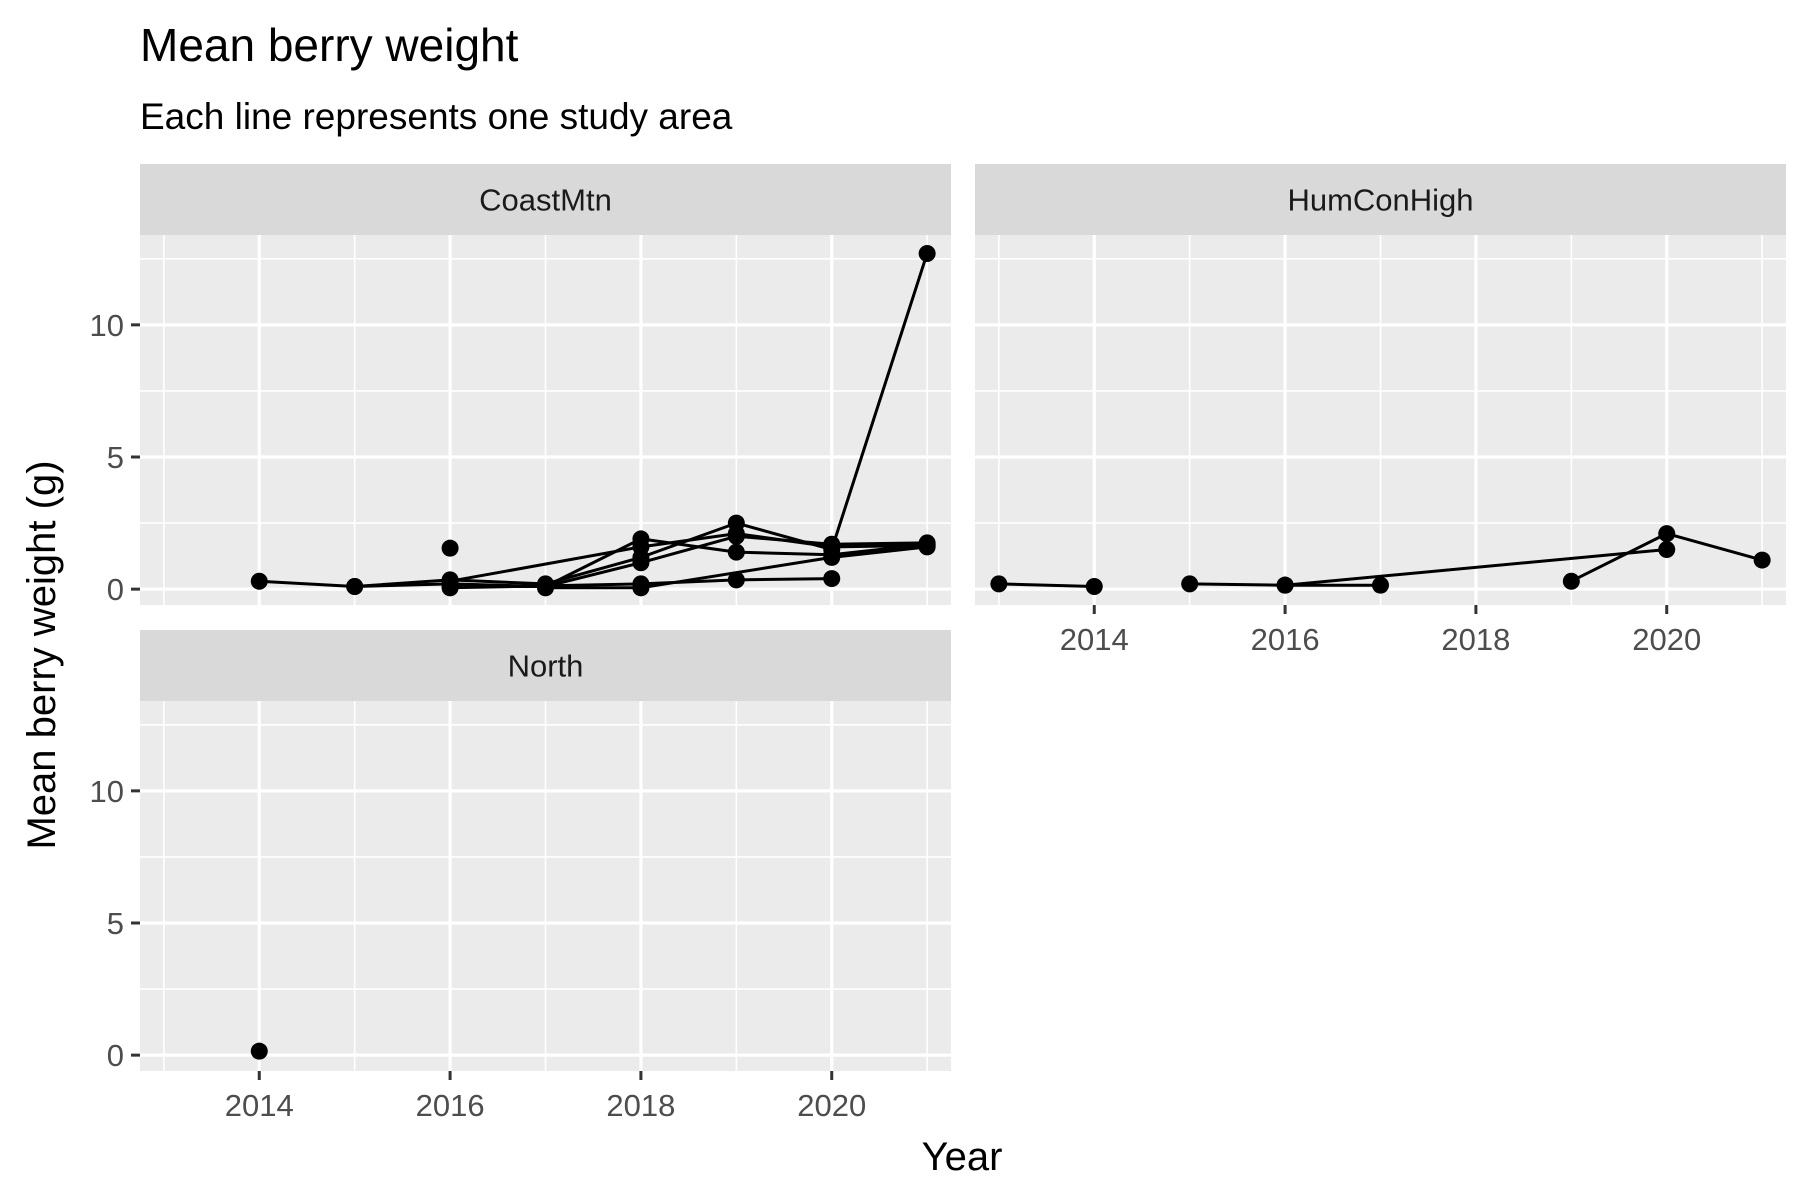  Describe the element at coordinates (962, 1157) in the screenshot. I see `x-axis-title: Year` at that location.